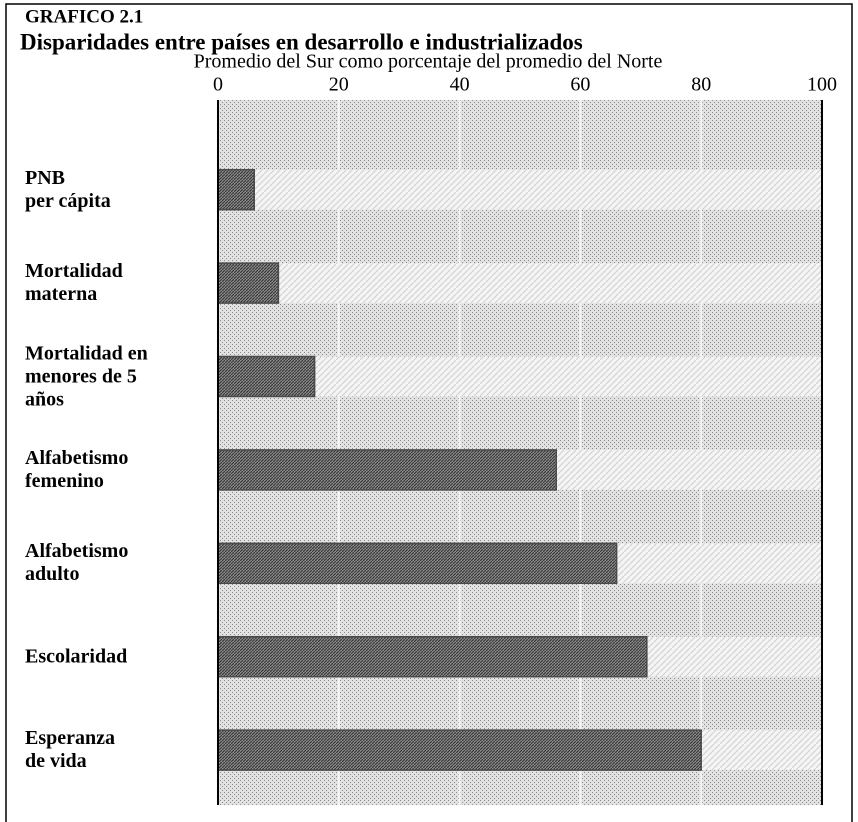 The width and height of the screenshot is (858, 822). Describe the element at coordinates (218, 85) in the screenshot. I see `x-tick-label: 0` at that location.